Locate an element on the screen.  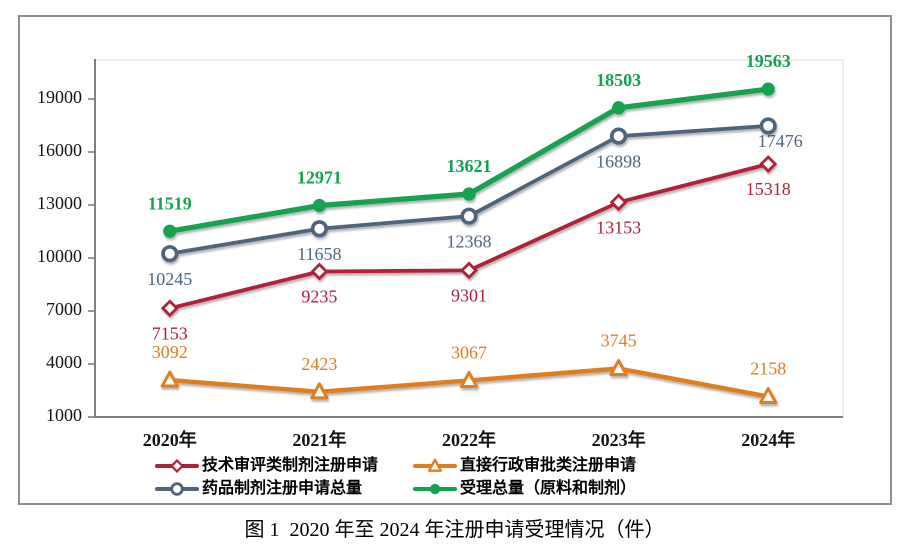
data-point-label: 17476 is located at coordinates (780, 141).